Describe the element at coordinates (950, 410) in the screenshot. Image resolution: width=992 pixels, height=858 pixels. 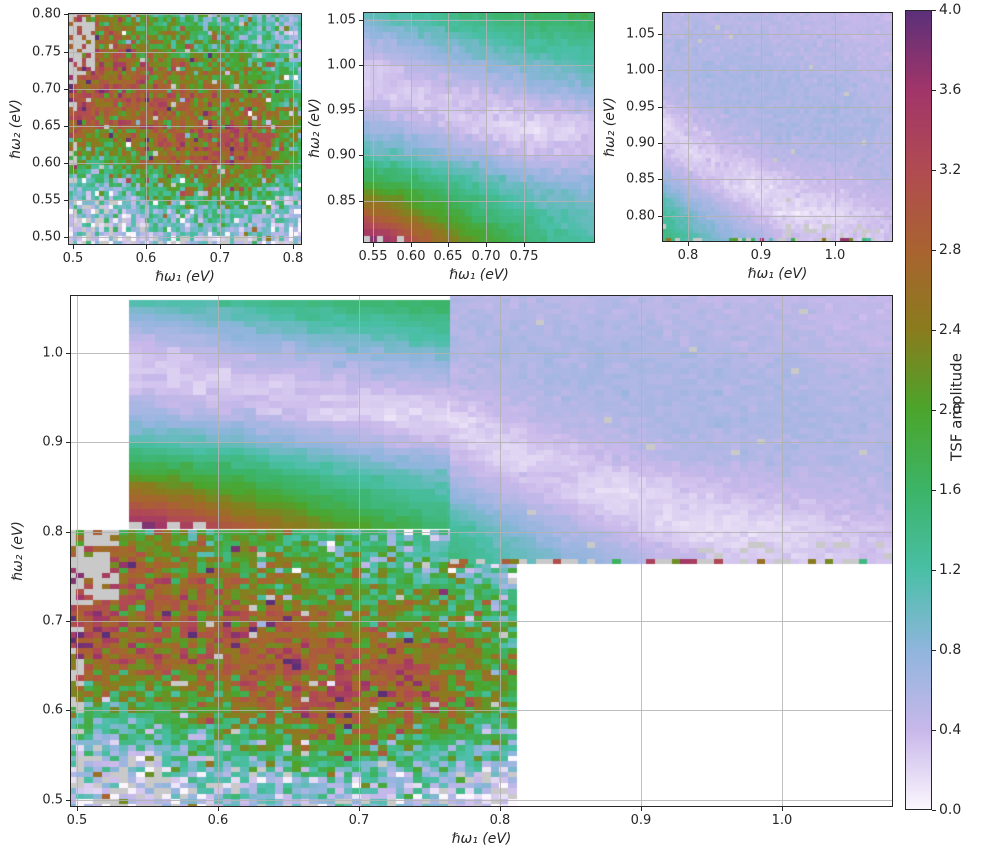
I see `colorbar-tick-label: 2.0` at that location.